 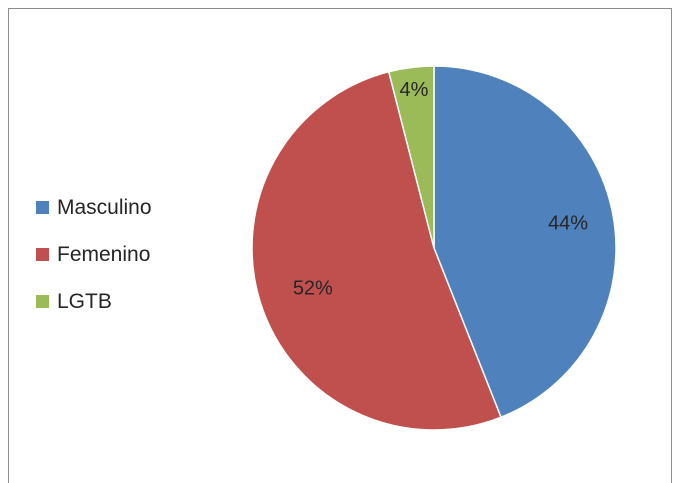 What do you see at coordinates (104, 207) in the screenshot?
I see `legend-label-masculino: Masculino` at bounding box center [104, 207].